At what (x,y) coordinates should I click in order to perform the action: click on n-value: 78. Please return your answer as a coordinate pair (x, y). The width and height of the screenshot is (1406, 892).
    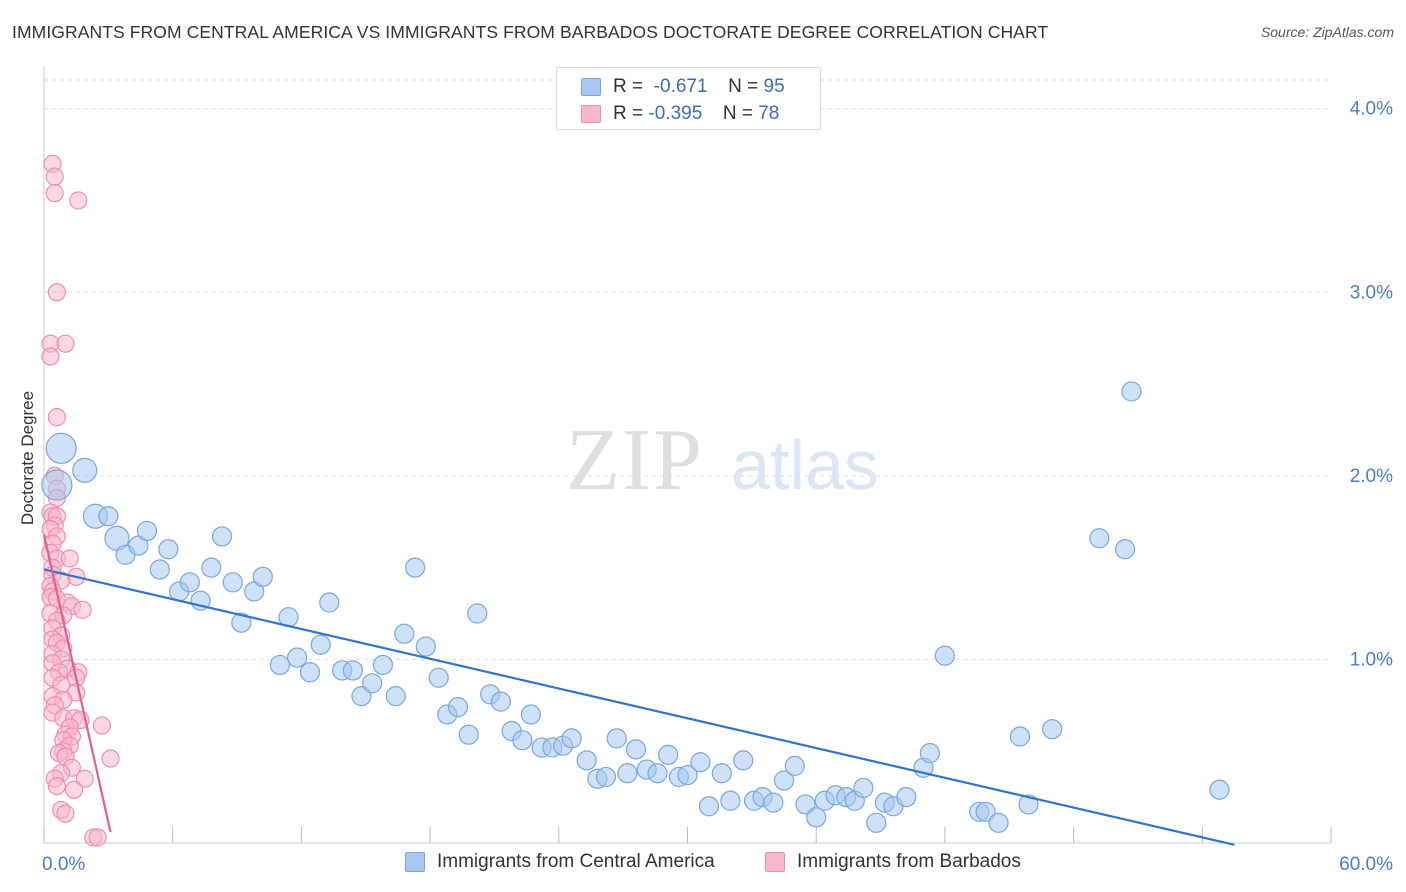
    Looking at the image, I should click on (769, 113).